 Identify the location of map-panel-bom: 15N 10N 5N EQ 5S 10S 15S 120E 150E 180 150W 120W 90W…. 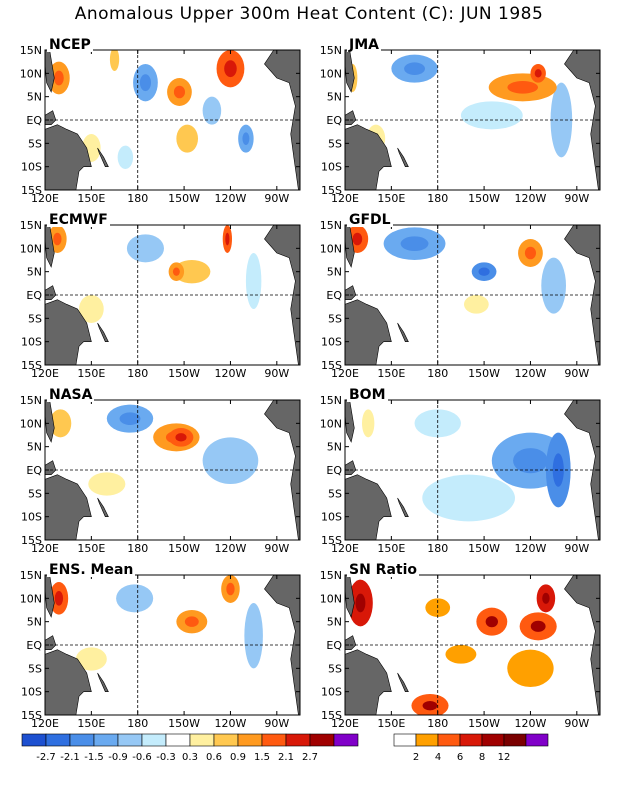
(455, 476).